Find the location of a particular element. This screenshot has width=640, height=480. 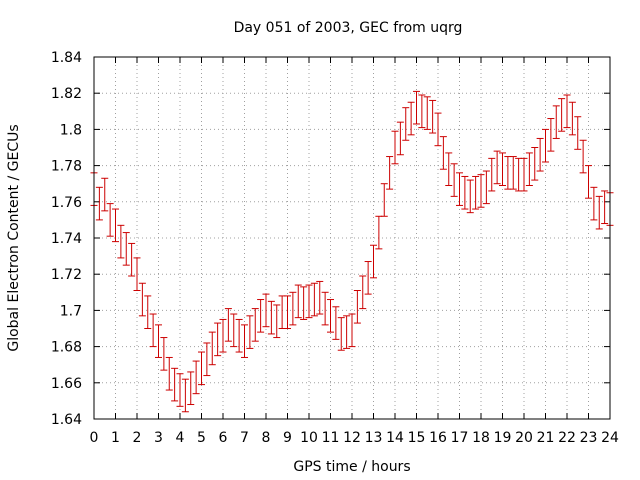

y-tick-label: 1.82 is located at coordinates (66, 94).